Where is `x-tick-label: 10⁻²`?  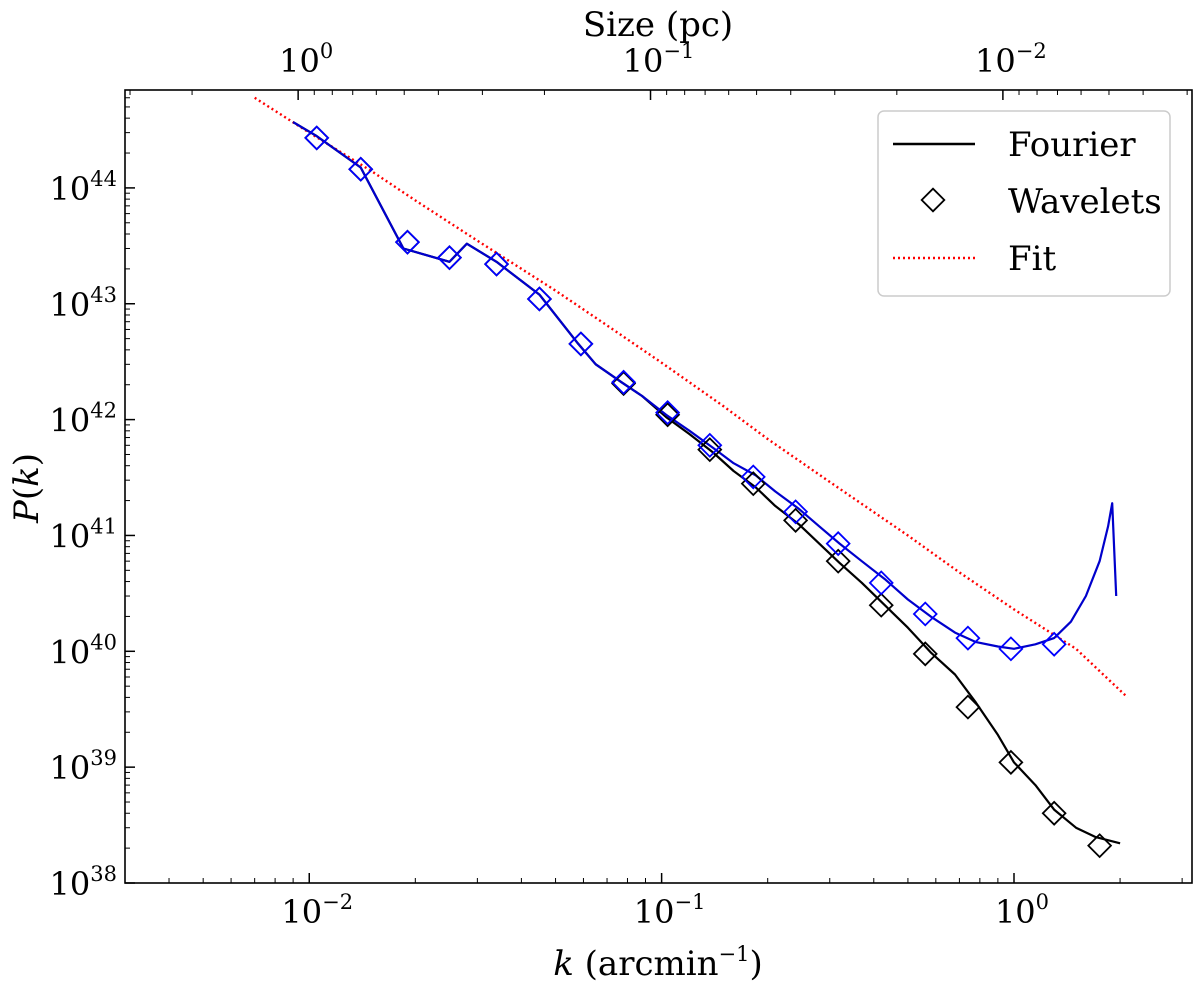 x-tick-label: 10⁻² is located at coordinates (317, 910).